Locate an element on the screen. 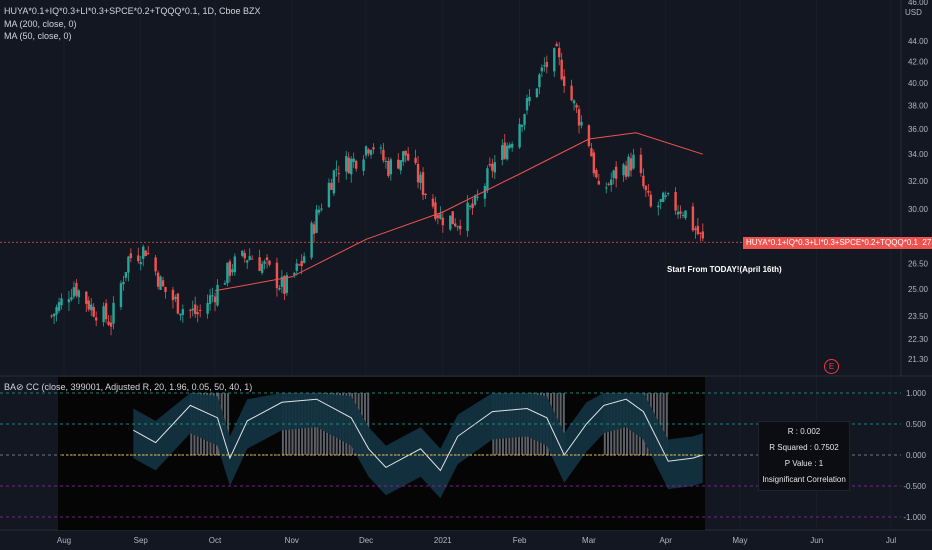 The image size is (932, 550). time-tick-label: Mar is located at coordinates (589, 540).